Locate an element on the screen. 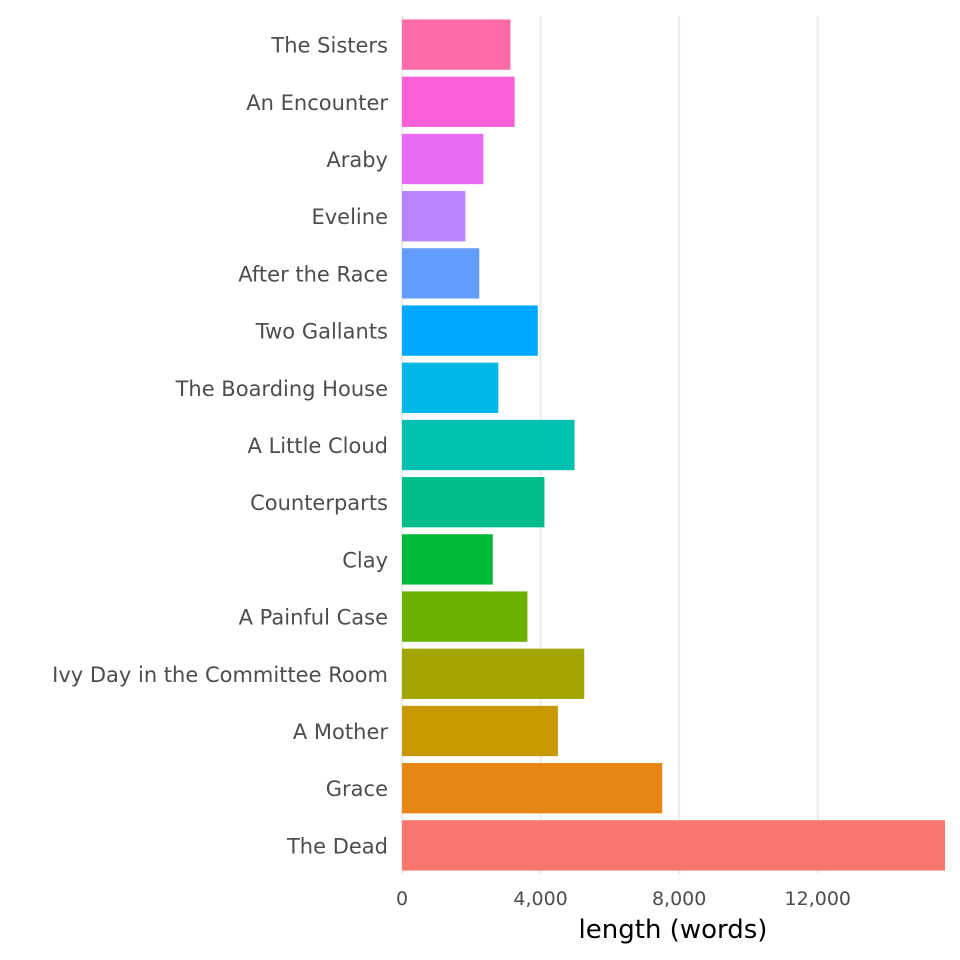  category-label: A Mother is located at coordinates (340, 732).